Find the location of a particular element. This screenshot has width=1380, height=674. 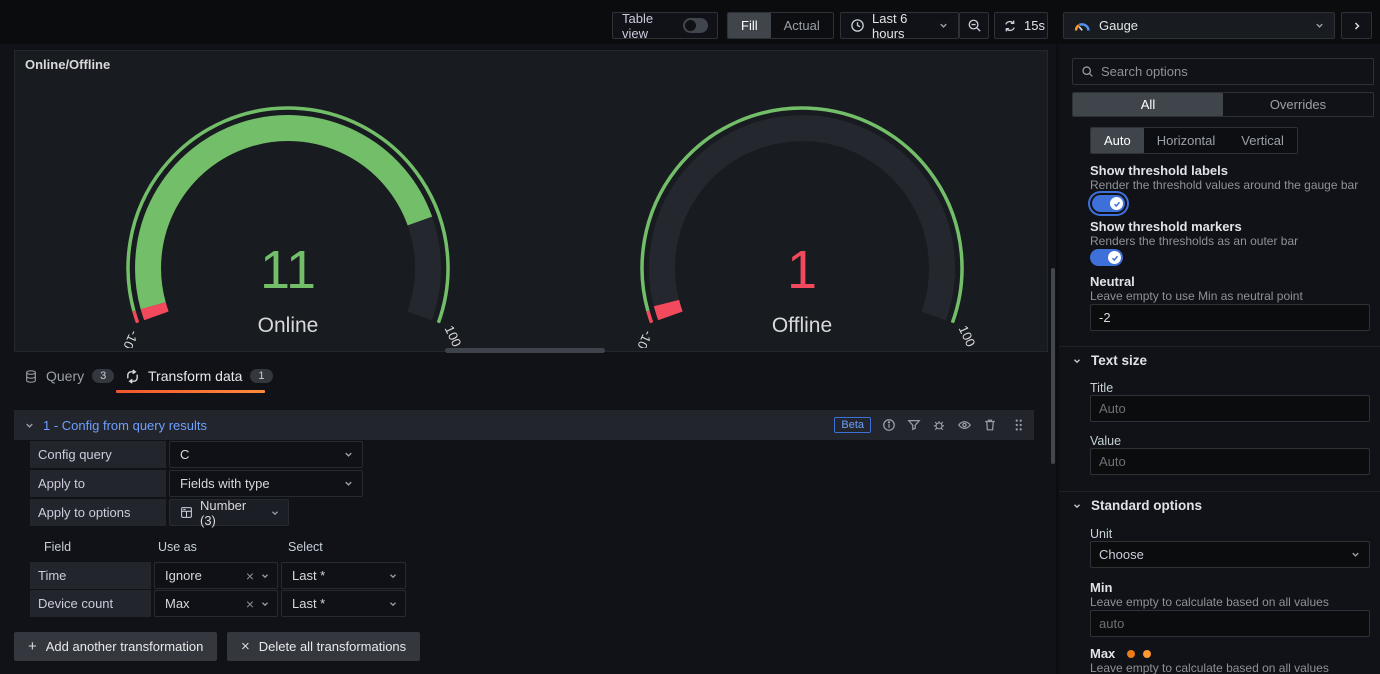

filter-tab-overrides: Overrides is located at coordinates (1298, 104).